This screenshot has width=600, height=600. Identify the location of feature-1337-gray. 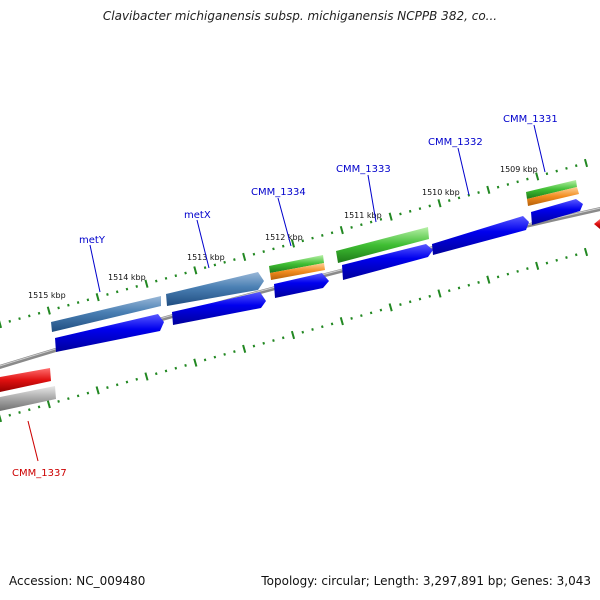
(28, 398).